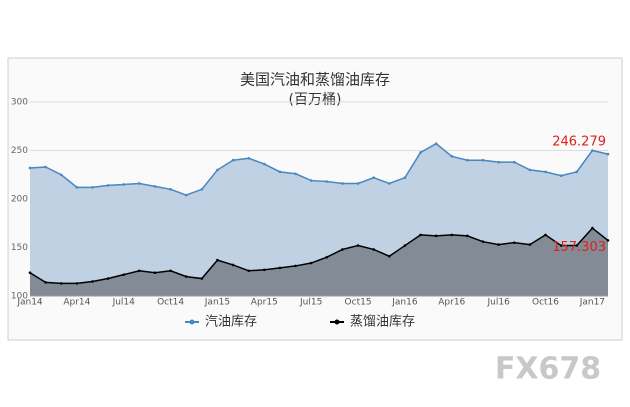  Describe the element at coordinates (404, 303) in the screenshot. I see `x-tick-label: Jan16` at that location.